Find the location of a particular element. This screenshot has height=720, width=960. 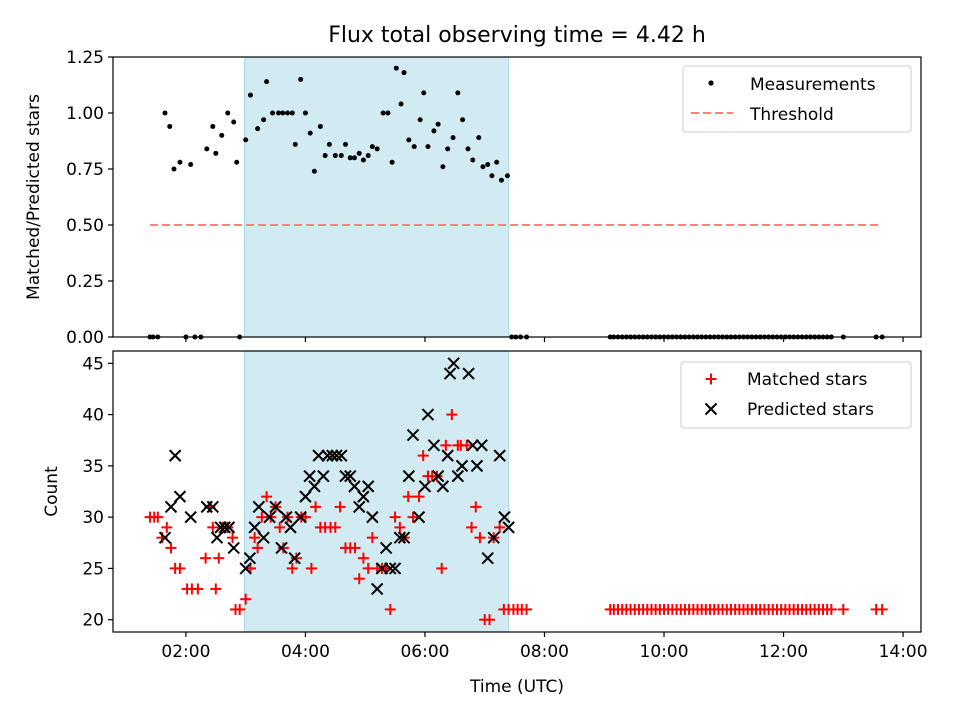

x-tick-label: 12:00 is located at coordinates (783, 652).